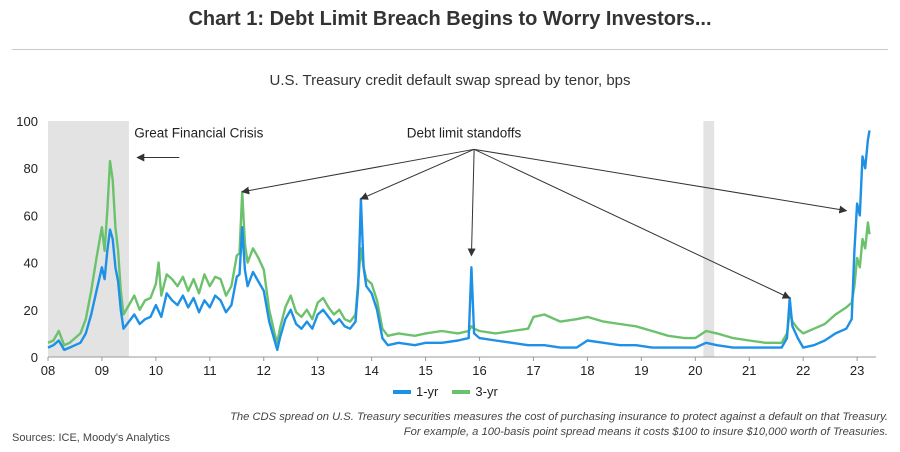  Describe the element at coordinates (479, 370) in the screenshot. I see `x-tick-label: 16` at that location.